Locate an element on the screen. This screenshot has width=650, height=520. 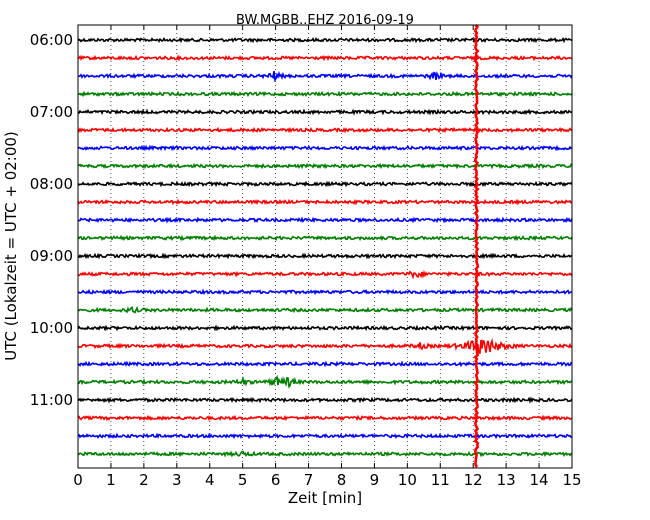
x-tick-label: 7 is located at coordinates (309, 480).